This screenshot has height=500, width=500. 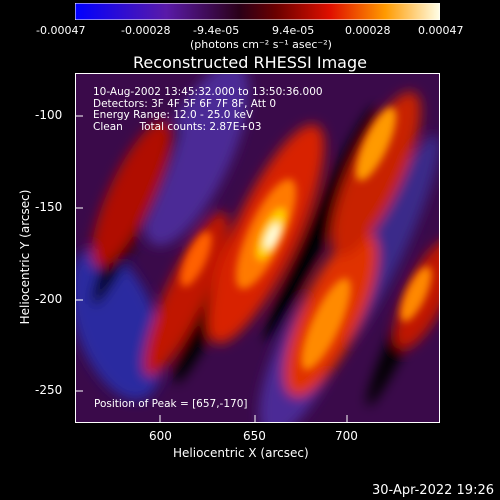 What do you see at coordinates (49, 207) in the screenshot?
I see `y-tick-minus150: -150` at bounding box center [49, 207].